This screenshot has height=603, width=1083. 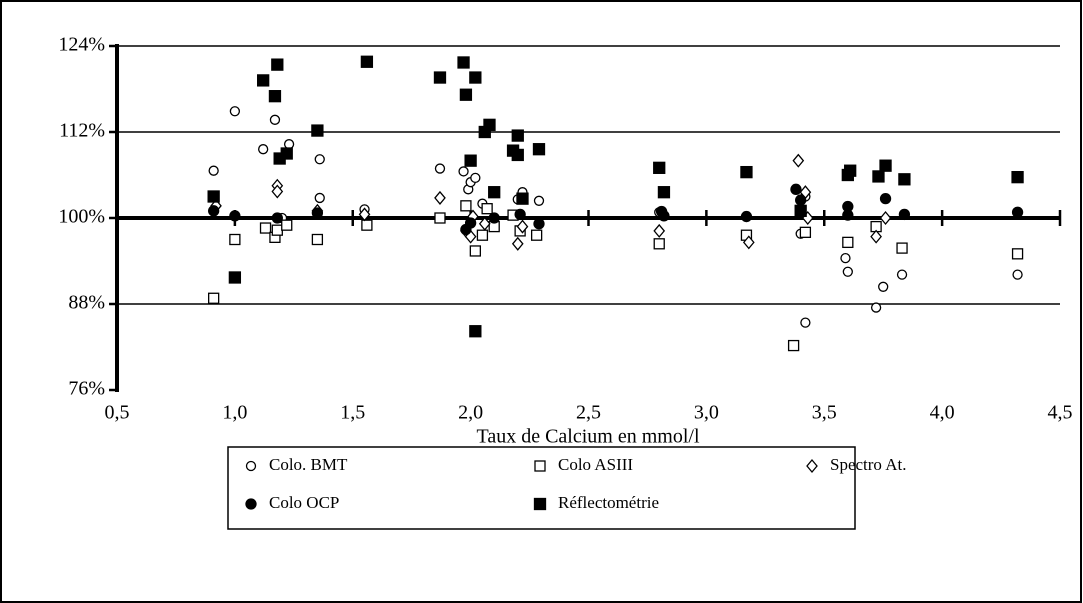 What do you see at coordinates (117, 413) in the screenshot?
I see `x-tick-label: 0,5` at bounding box center [117, 413].